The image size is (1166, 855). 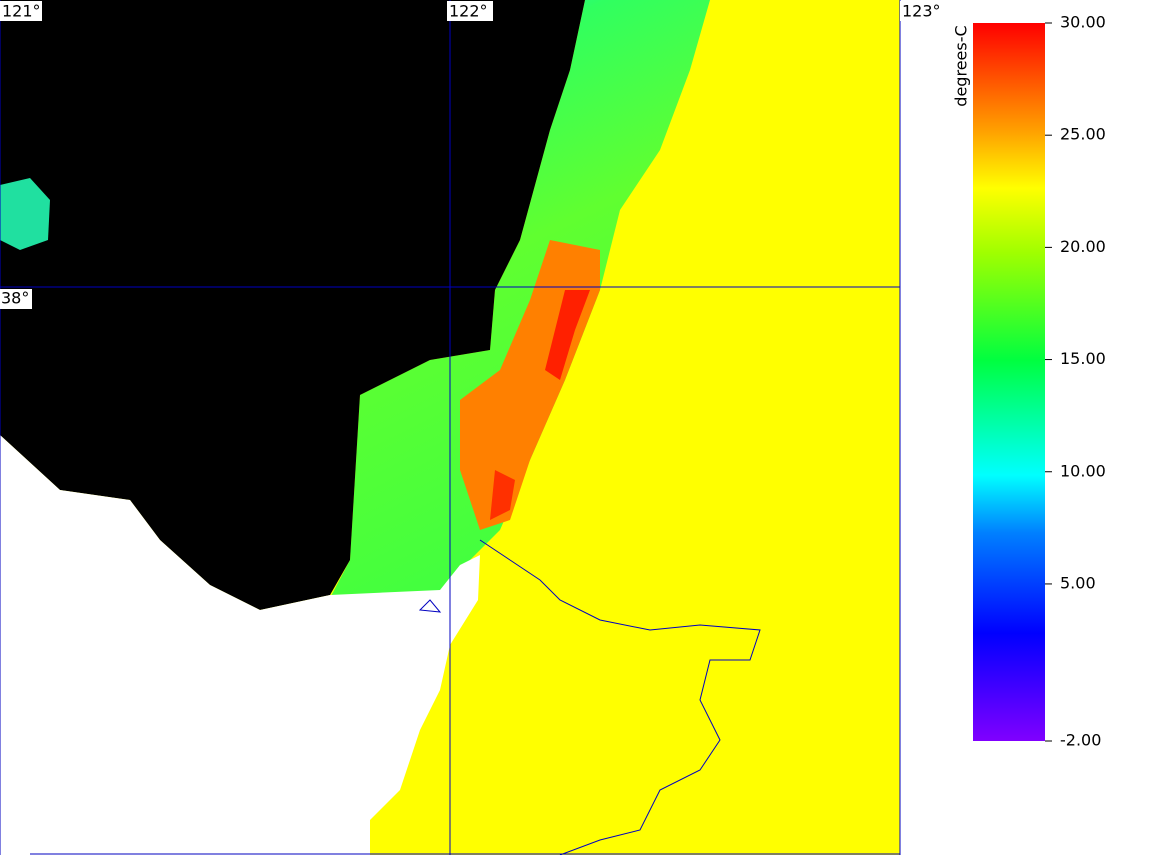 I want to click on colorbar-title: degrees-C, so click(x=961, y=65).